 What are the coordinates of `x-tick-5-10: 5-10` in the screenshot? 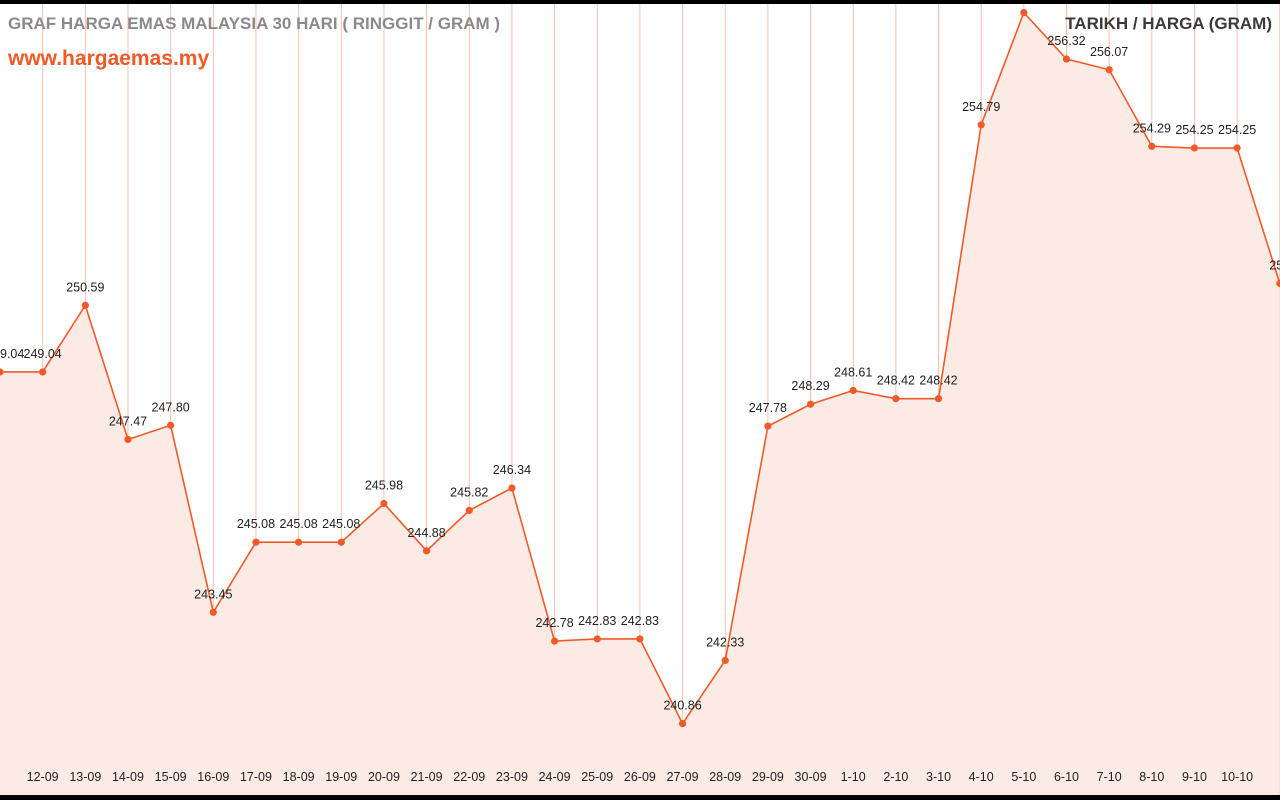 It's located at (1023, 777).